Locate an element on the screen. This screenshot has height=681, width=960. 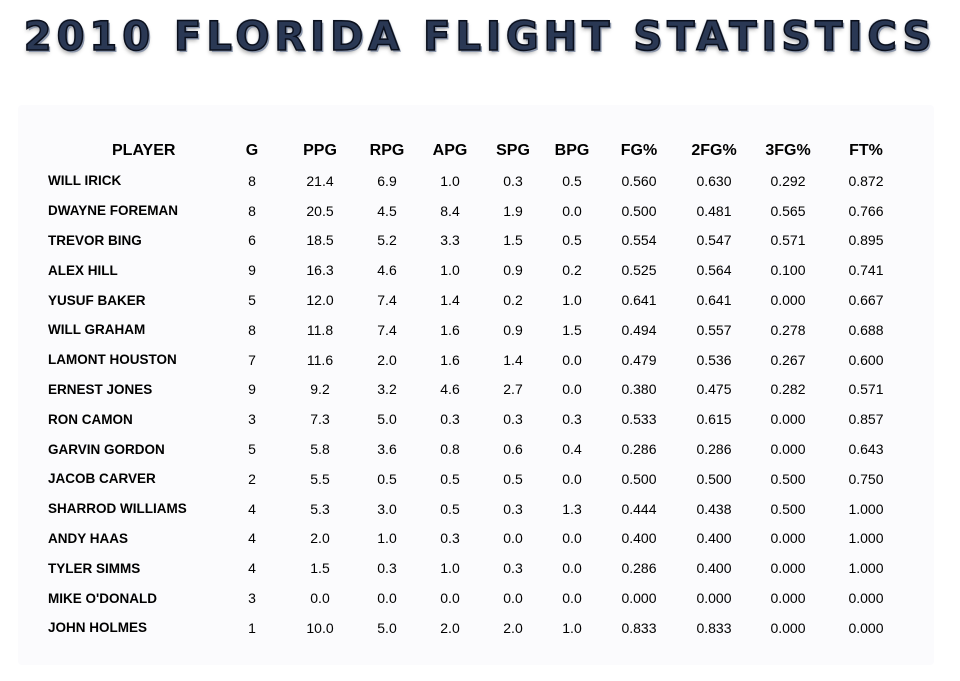
cell-ft-pct: 0.750 is located at coordinates (866, 478).